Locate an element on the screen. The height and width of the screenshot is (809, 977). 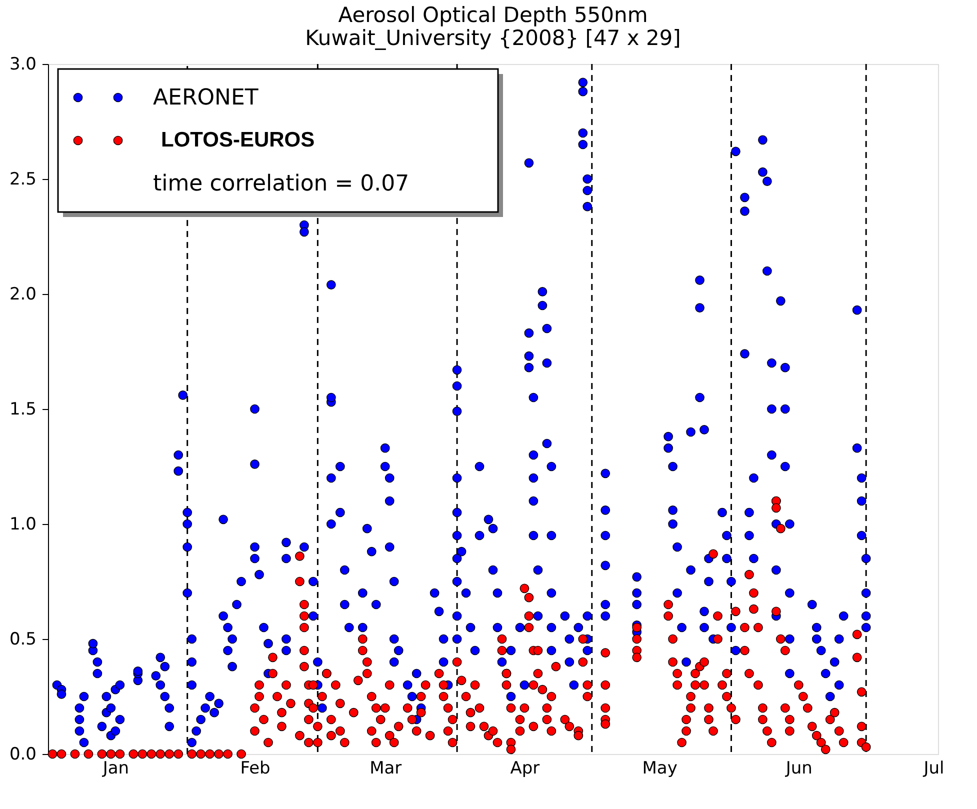
x-tick-label: Jun is located at coordinates (798, 768).